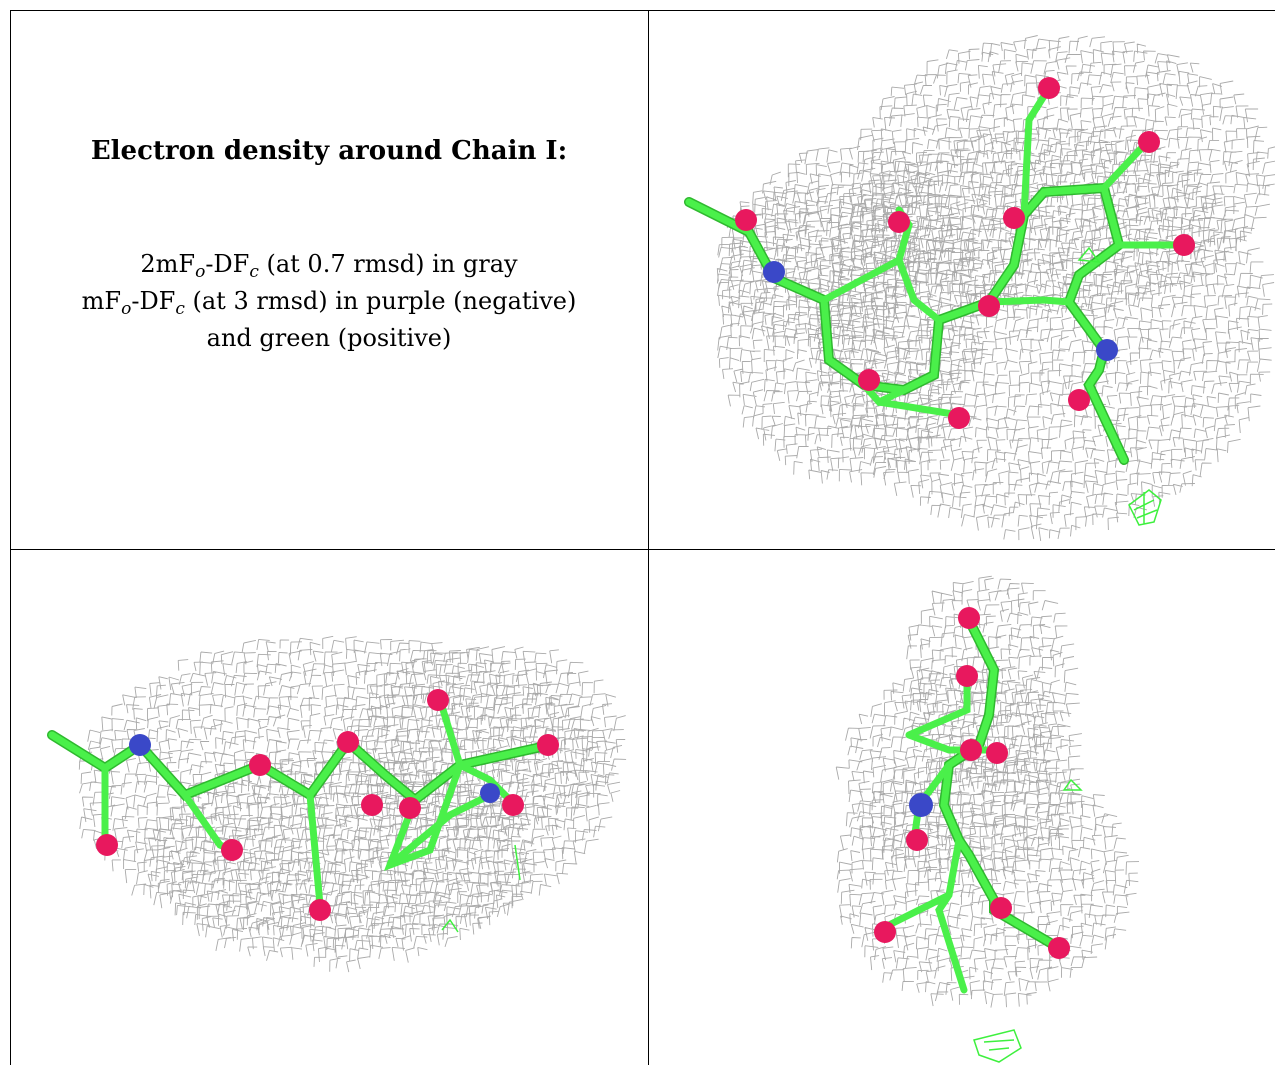 Image resolution: width=1275 pixels, height=1065 pixels. I want to click on bonds, so click(301, 802).